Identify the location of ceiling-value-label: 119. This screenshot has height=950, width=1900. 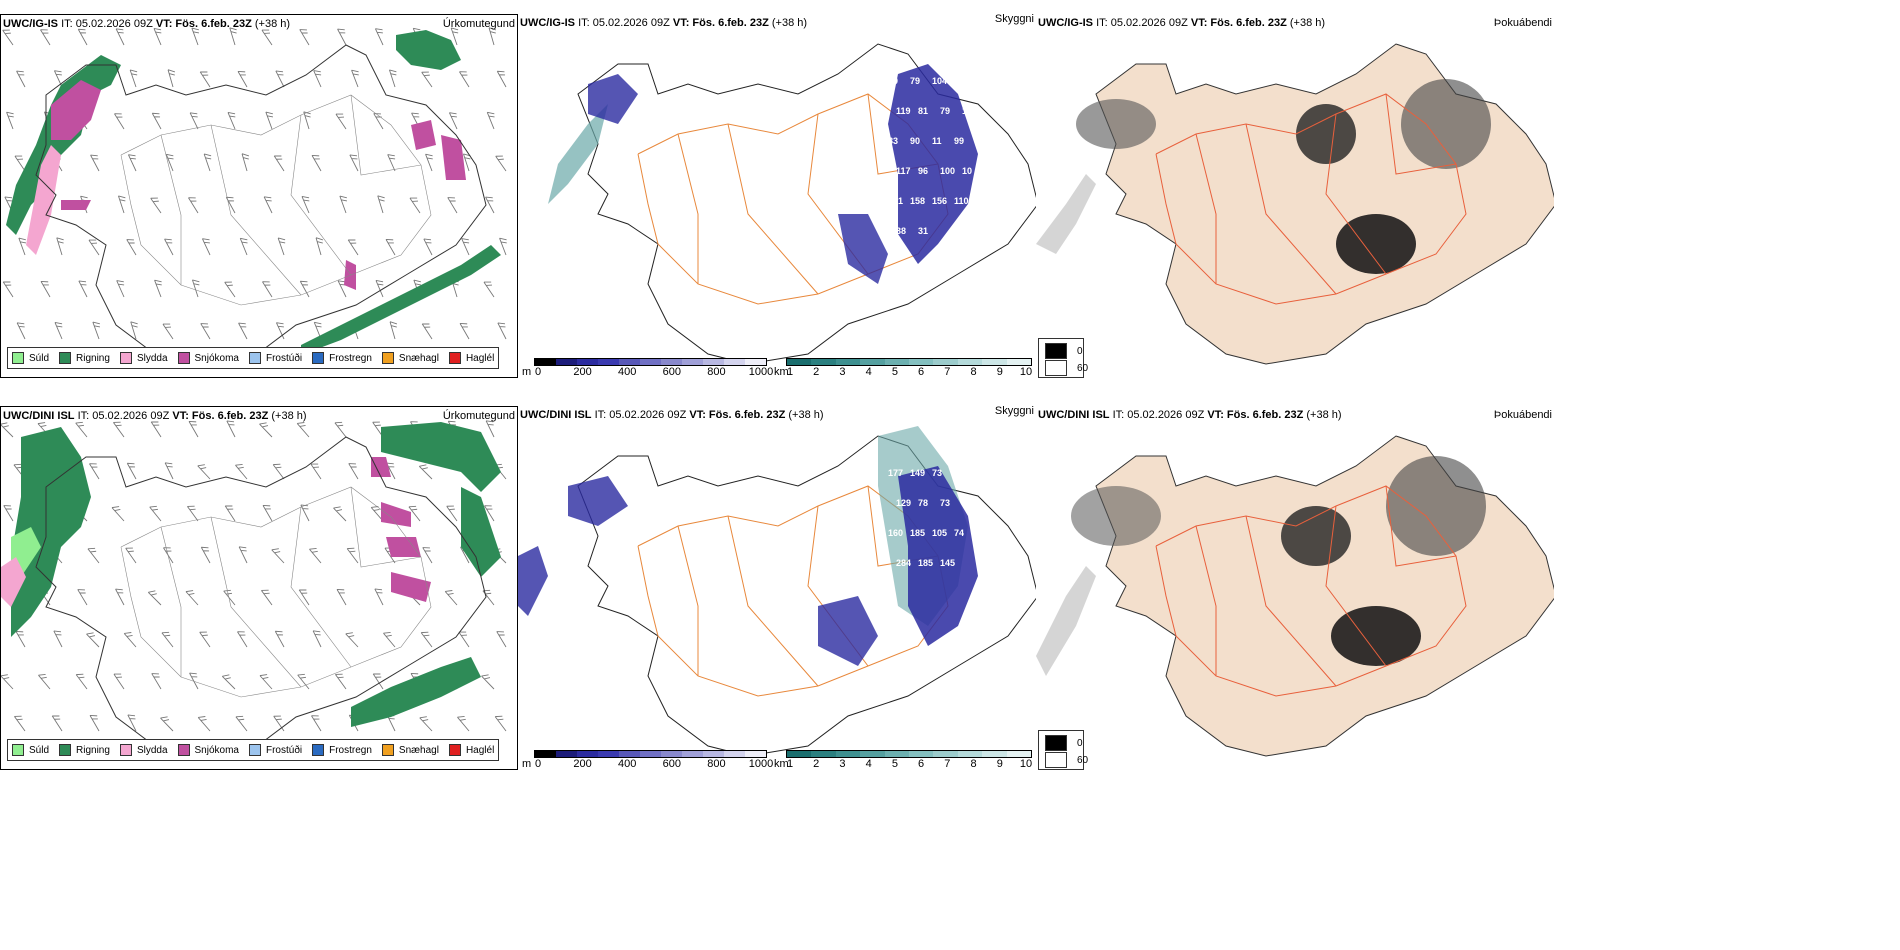
(903, 111).